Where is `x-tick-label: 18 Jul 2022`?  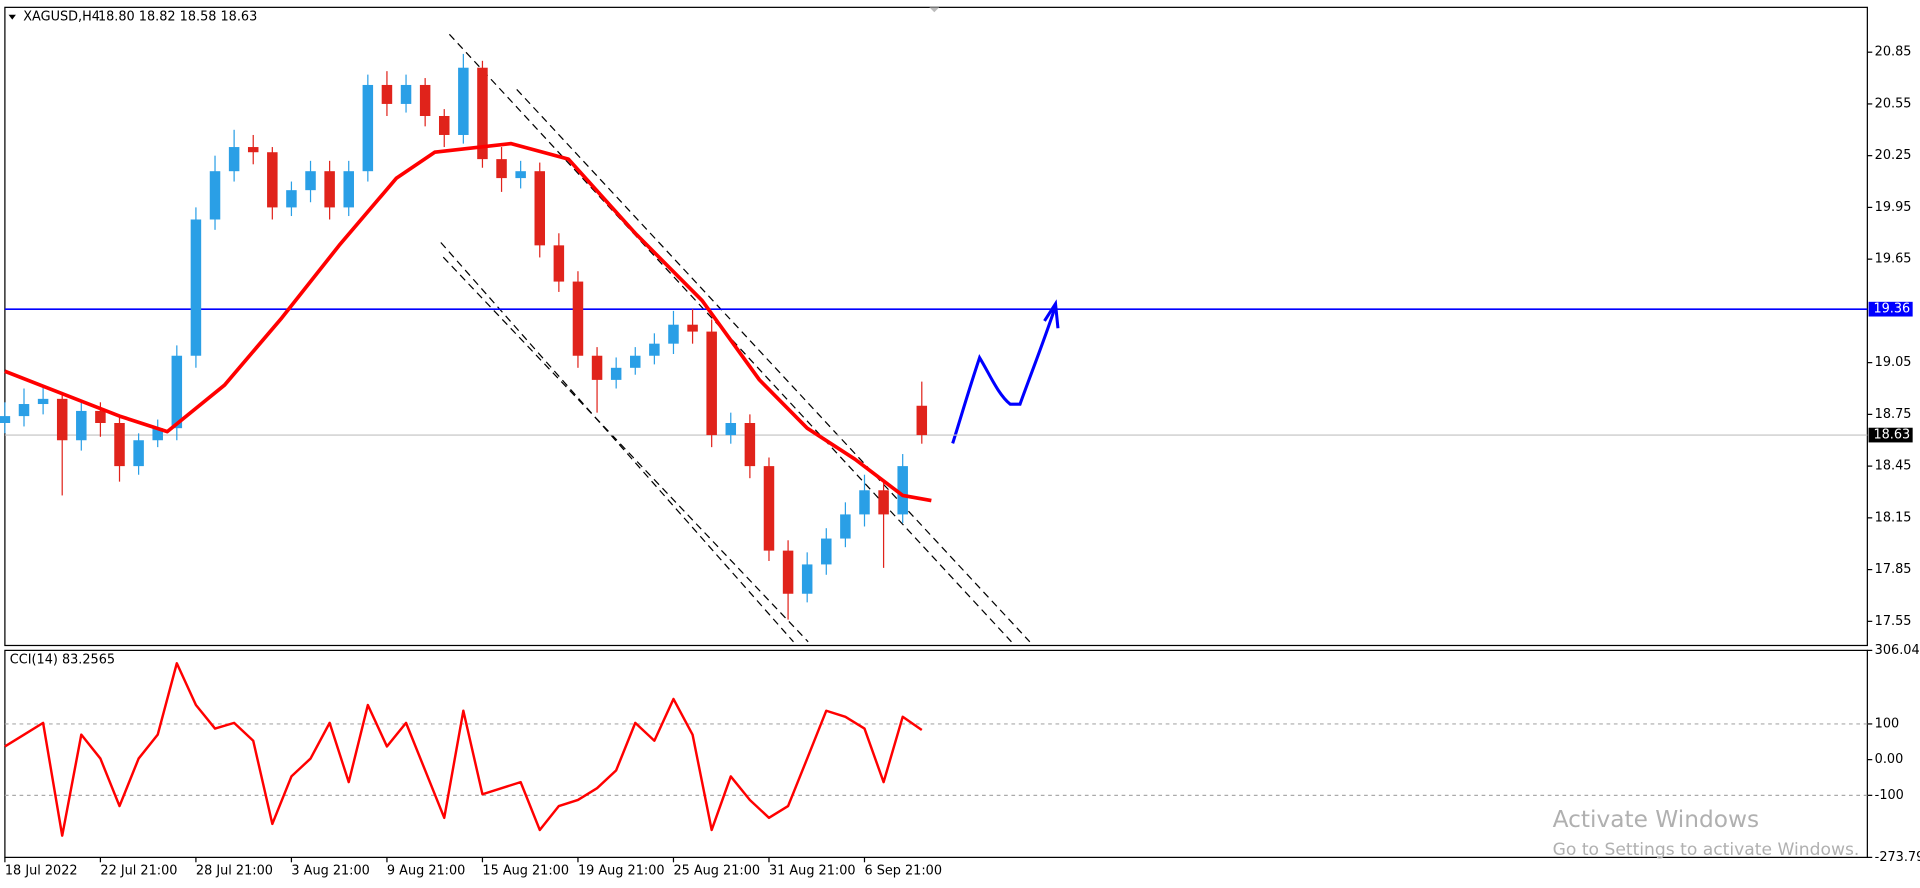 x-tick-label: 18 Jul 2022 is located at coordinates (41, 870).